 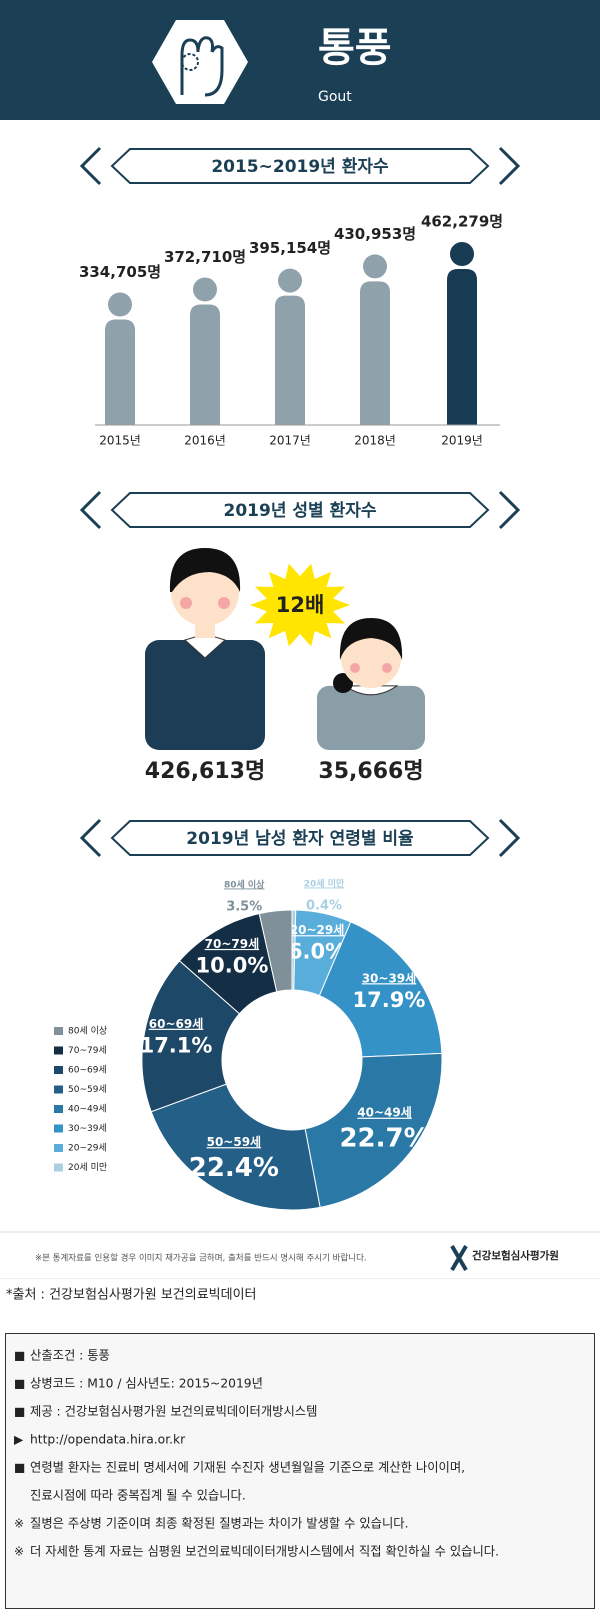 I want to click on legend-label: 40~49세, so click(x=87, y=1109).